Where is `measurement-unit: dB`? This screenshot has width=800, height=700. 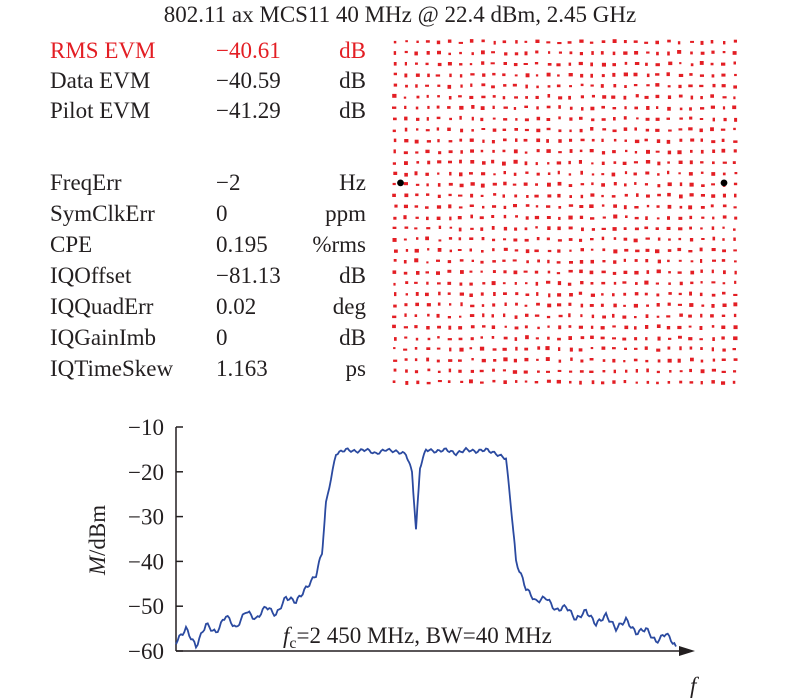
measurement-unit: dB is located at coordinates (352, 110).